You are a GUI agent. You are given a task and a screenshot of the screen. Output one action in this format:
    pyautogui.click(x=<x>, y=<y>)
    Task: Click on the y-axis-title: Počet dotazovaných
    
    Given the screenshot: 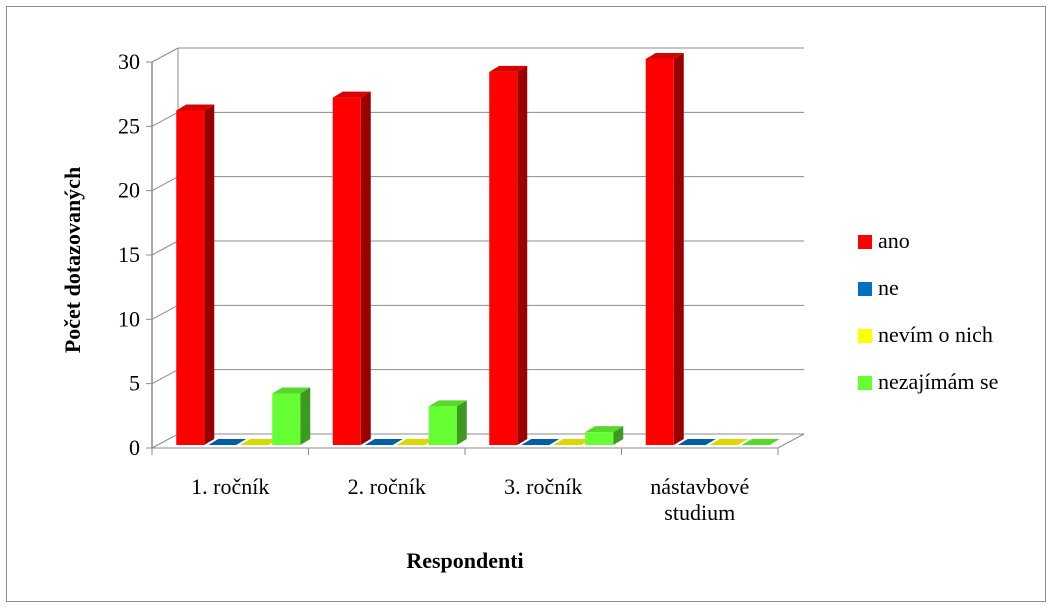 What is the action you would take?
    pyautogui.click(x=72, y=260)
    